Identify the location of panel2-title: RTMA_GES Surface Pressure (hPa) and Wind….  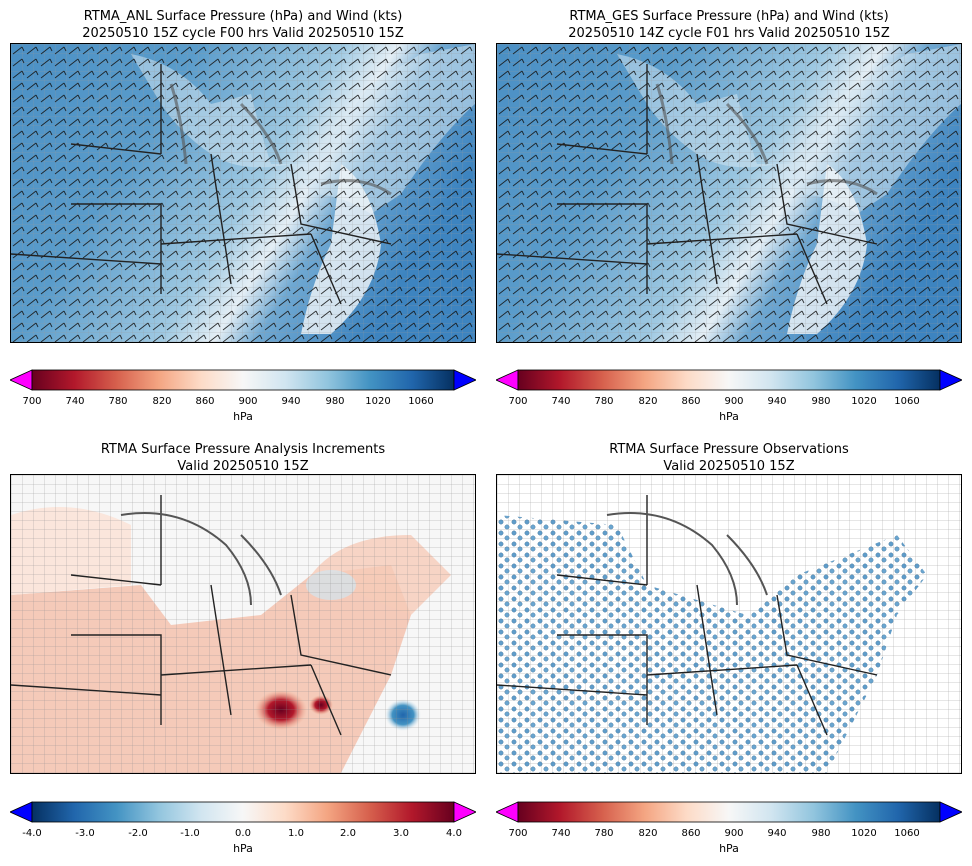
(729, 25).